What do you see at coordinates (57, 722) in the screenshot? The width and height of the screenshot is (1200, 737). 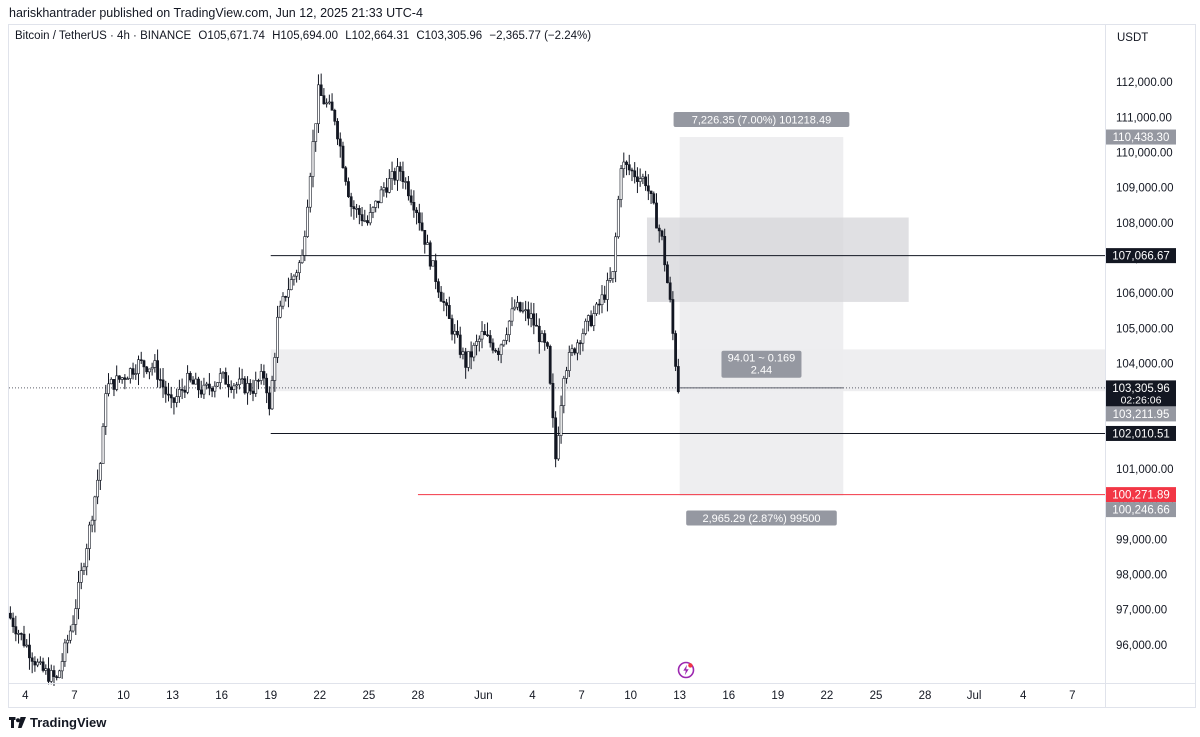 I see `tradingview-brand: TradingView` at bounding box center [57, 722].